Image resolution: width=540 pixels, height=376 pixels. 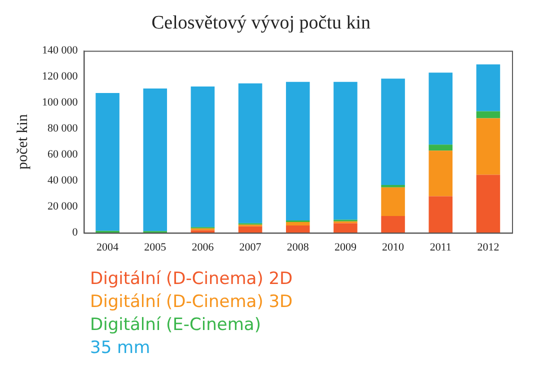 What do you see at coordinates (108, 247) in the screenshot?
I see `x-tick-label: 2004` at bounding box center [108, 247].